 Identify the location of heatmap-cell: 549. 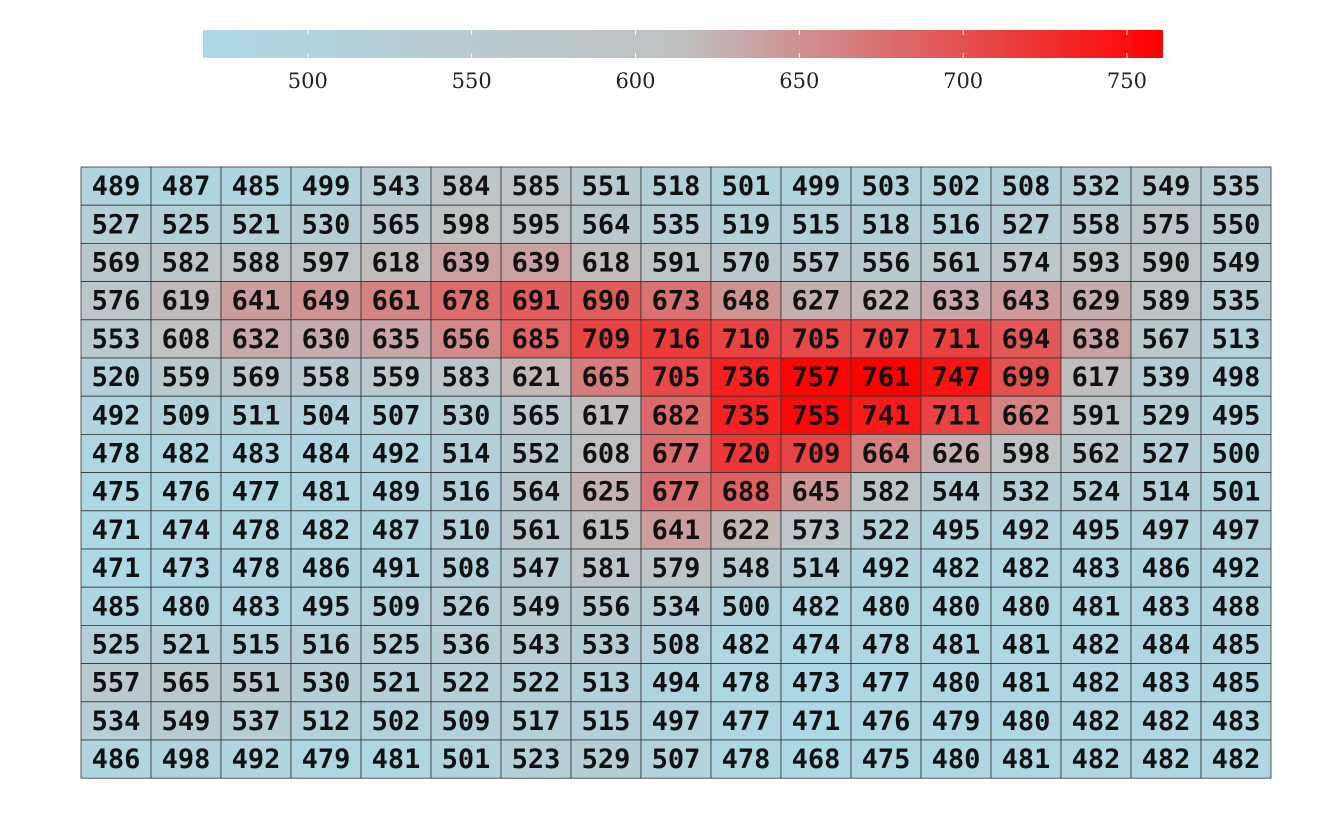
(186, 721).